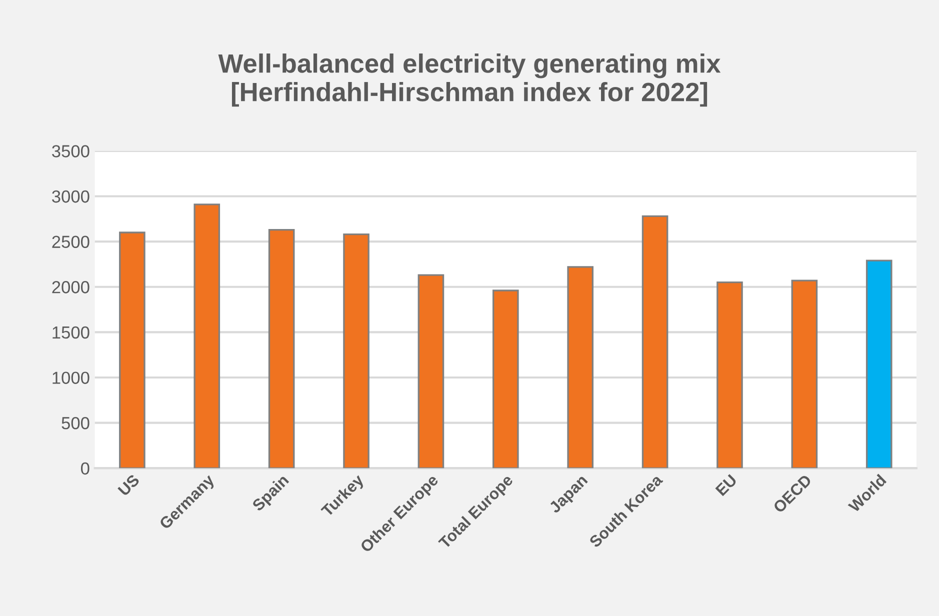  I want to click on chart-title: Well-balanced electricity generating mix [Herfindahl-Hirschman index for 2022], so click(469, 80).